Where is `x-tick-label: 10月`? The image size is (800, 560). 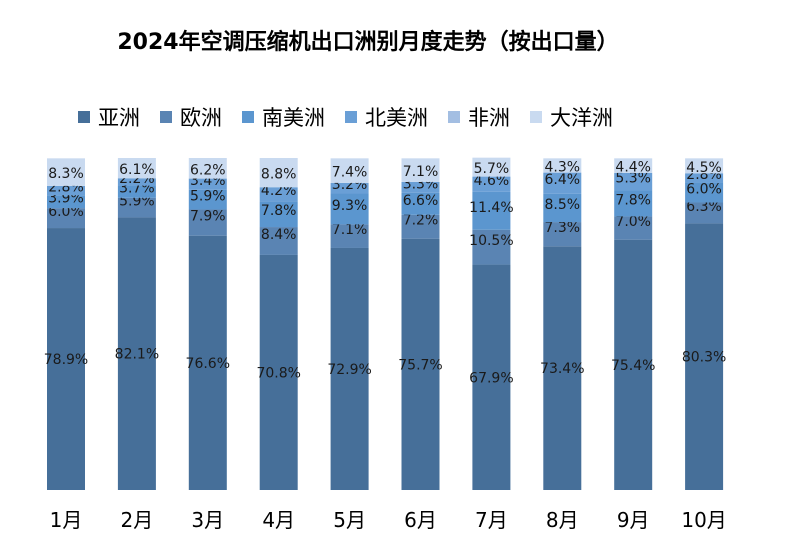 x-tick-label: 10月 is located at coordinates (703, 520).